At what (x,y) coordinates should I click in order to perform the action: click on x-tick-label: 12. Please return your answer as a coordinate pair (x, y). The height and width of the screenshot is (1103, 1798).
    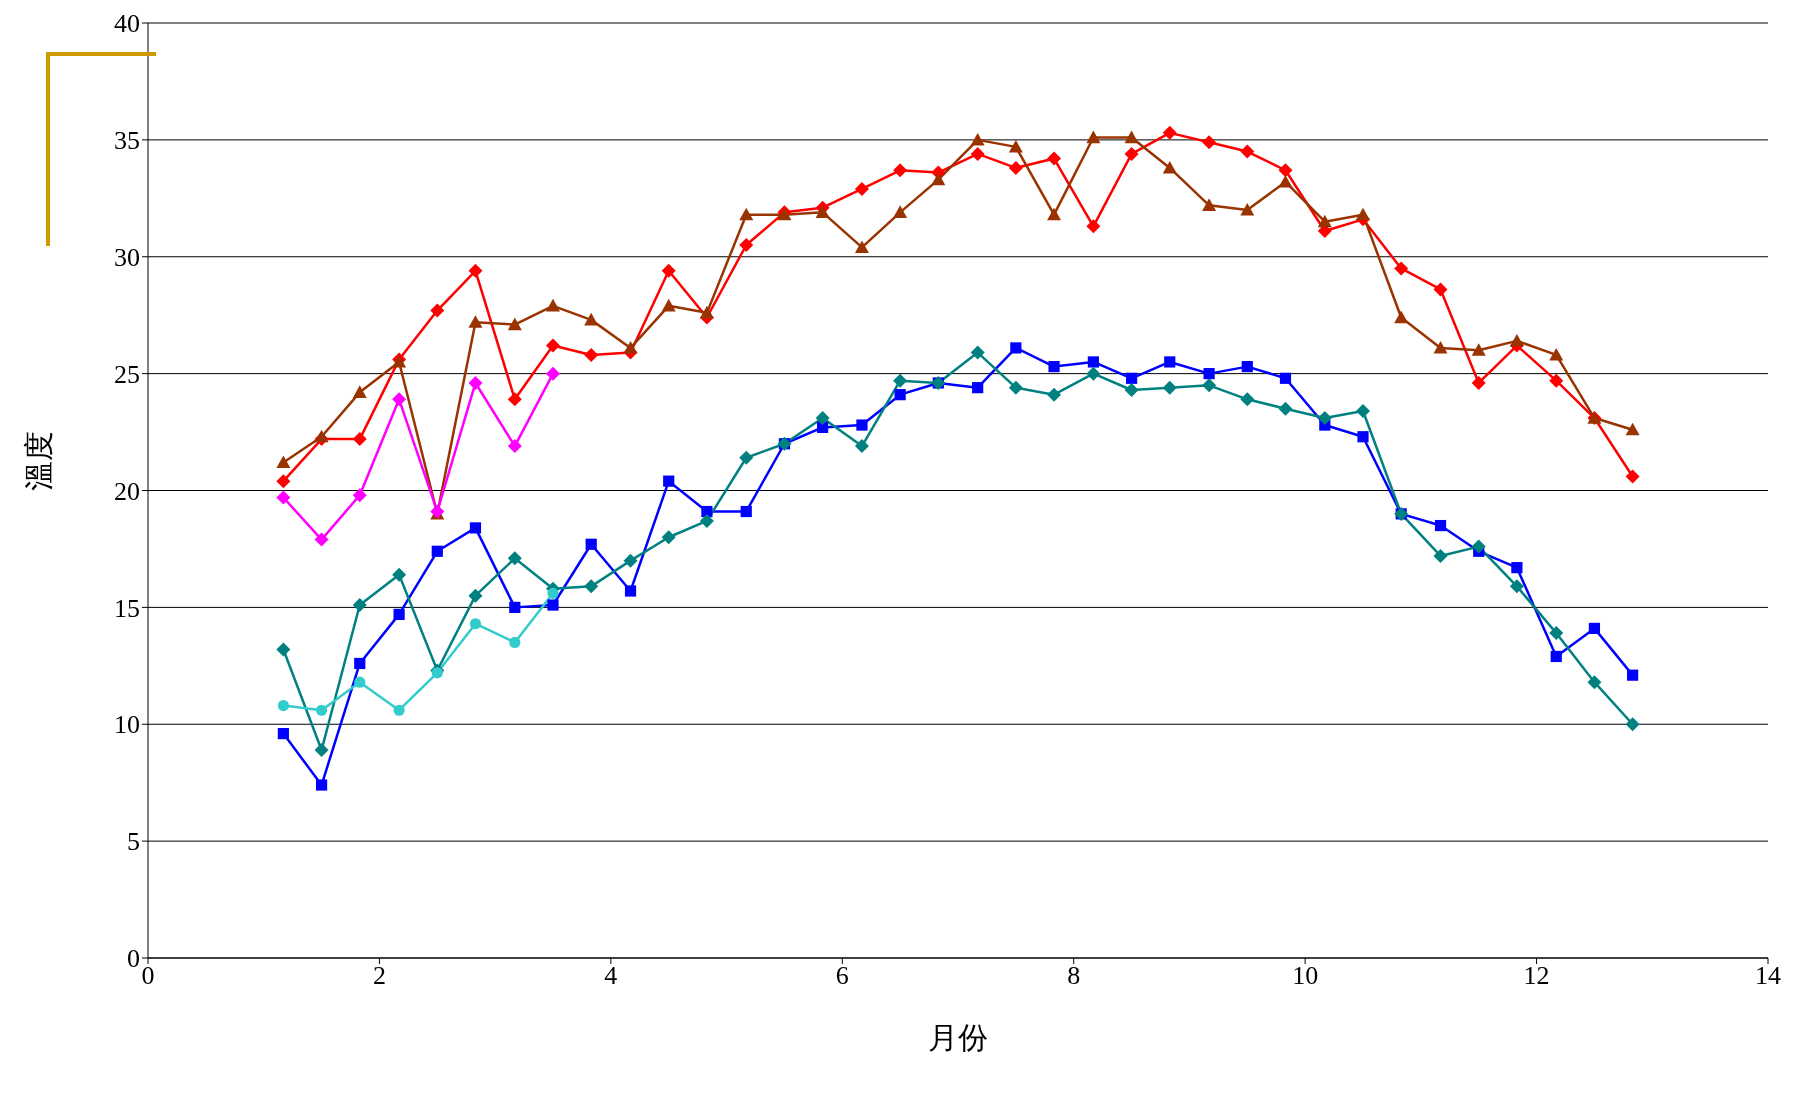
    Looking at the image, I should click on (1536, 976).